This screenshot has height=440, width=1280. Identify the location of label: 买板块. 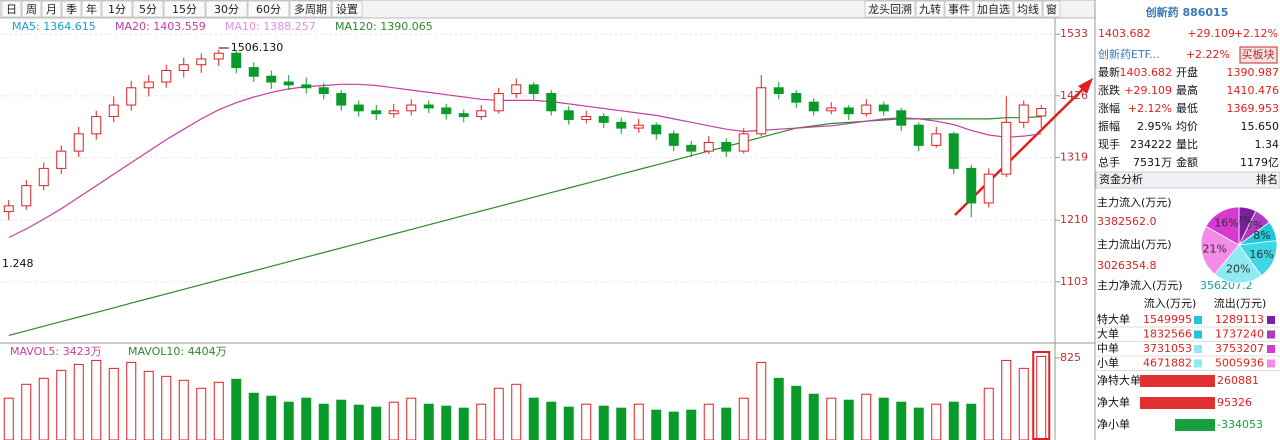
(1258, 54).